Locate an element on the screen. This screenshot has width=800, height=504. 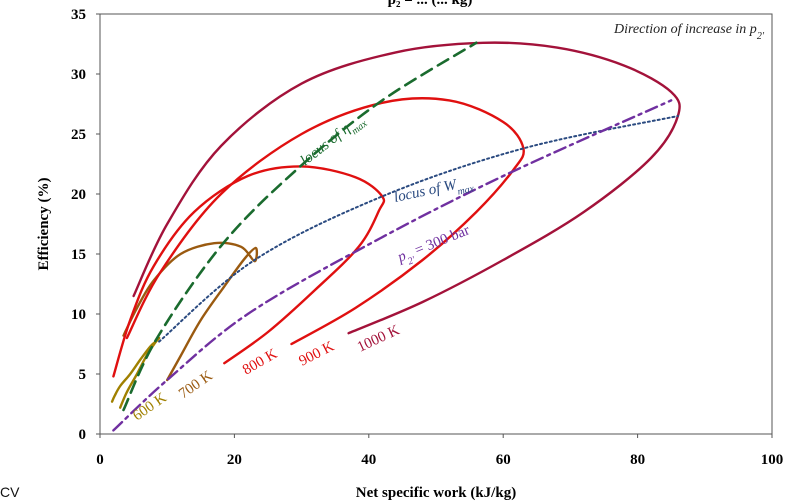
label-700k: 700 K is located at coordinates (196, 385).